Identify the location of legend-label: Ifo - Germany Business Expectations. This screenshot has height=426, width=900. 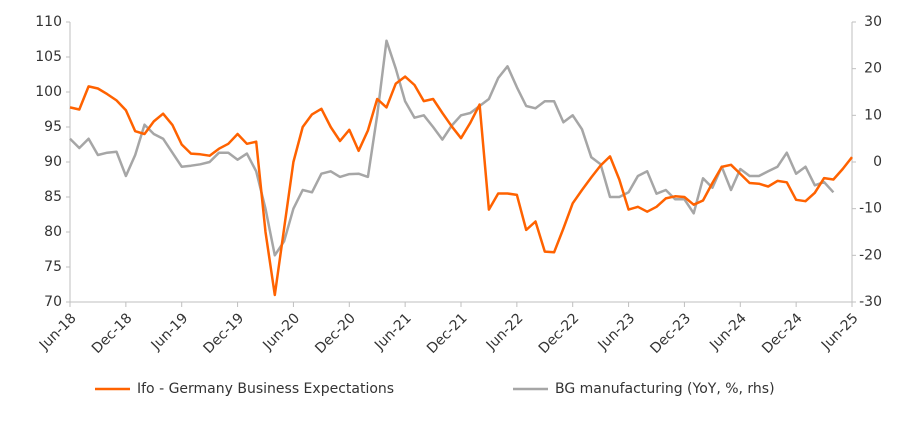
(265, 389).